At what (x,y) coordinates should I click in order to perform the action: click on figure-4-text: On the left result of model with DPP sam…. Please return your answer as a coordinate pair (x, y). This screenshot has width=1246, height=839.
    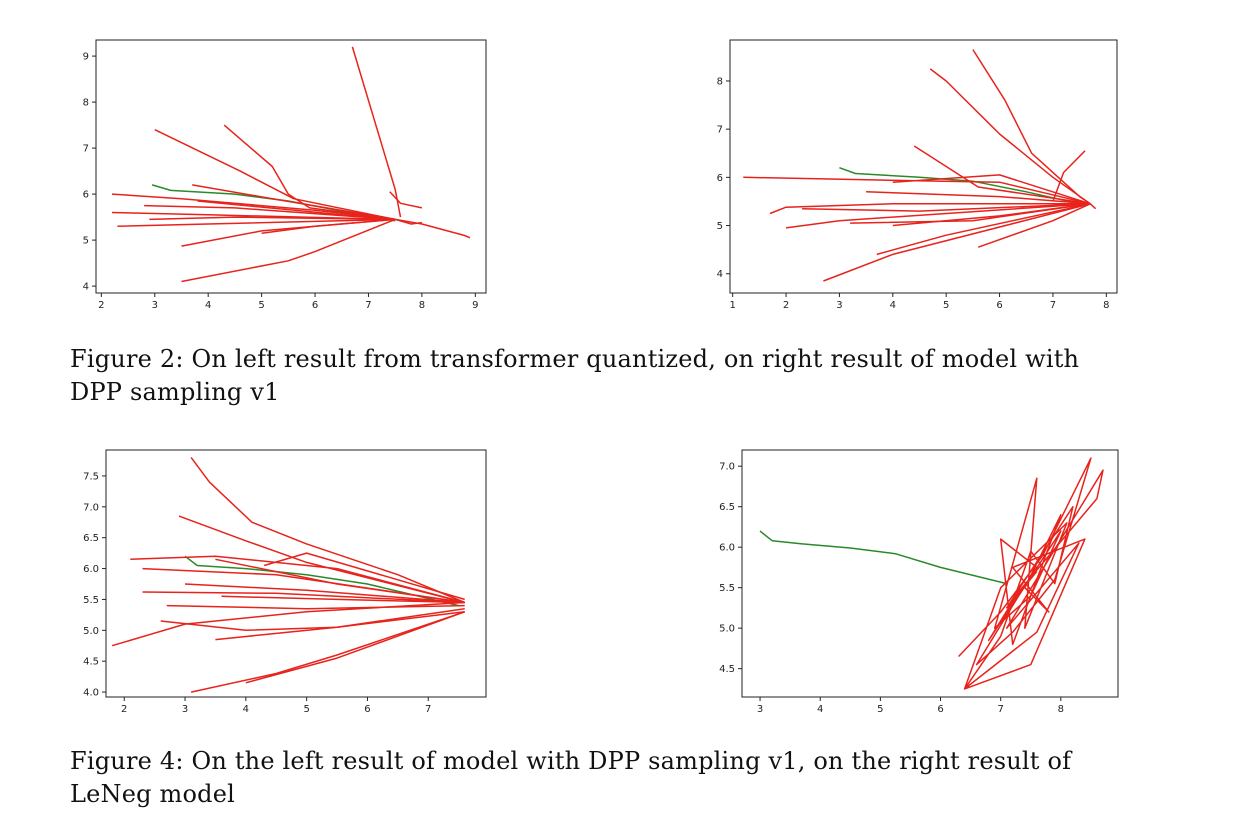
    Looking at the image, I should click on (571, 777).